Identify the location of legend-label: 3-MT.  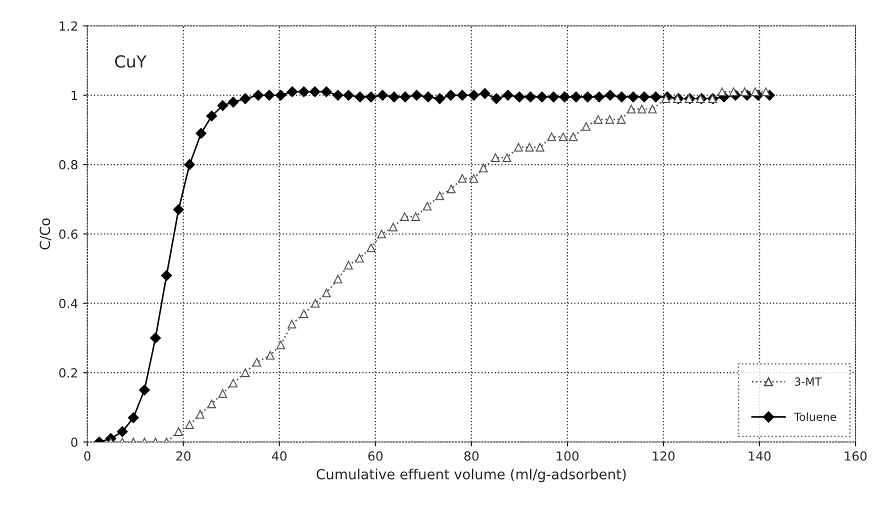
(808, 381).